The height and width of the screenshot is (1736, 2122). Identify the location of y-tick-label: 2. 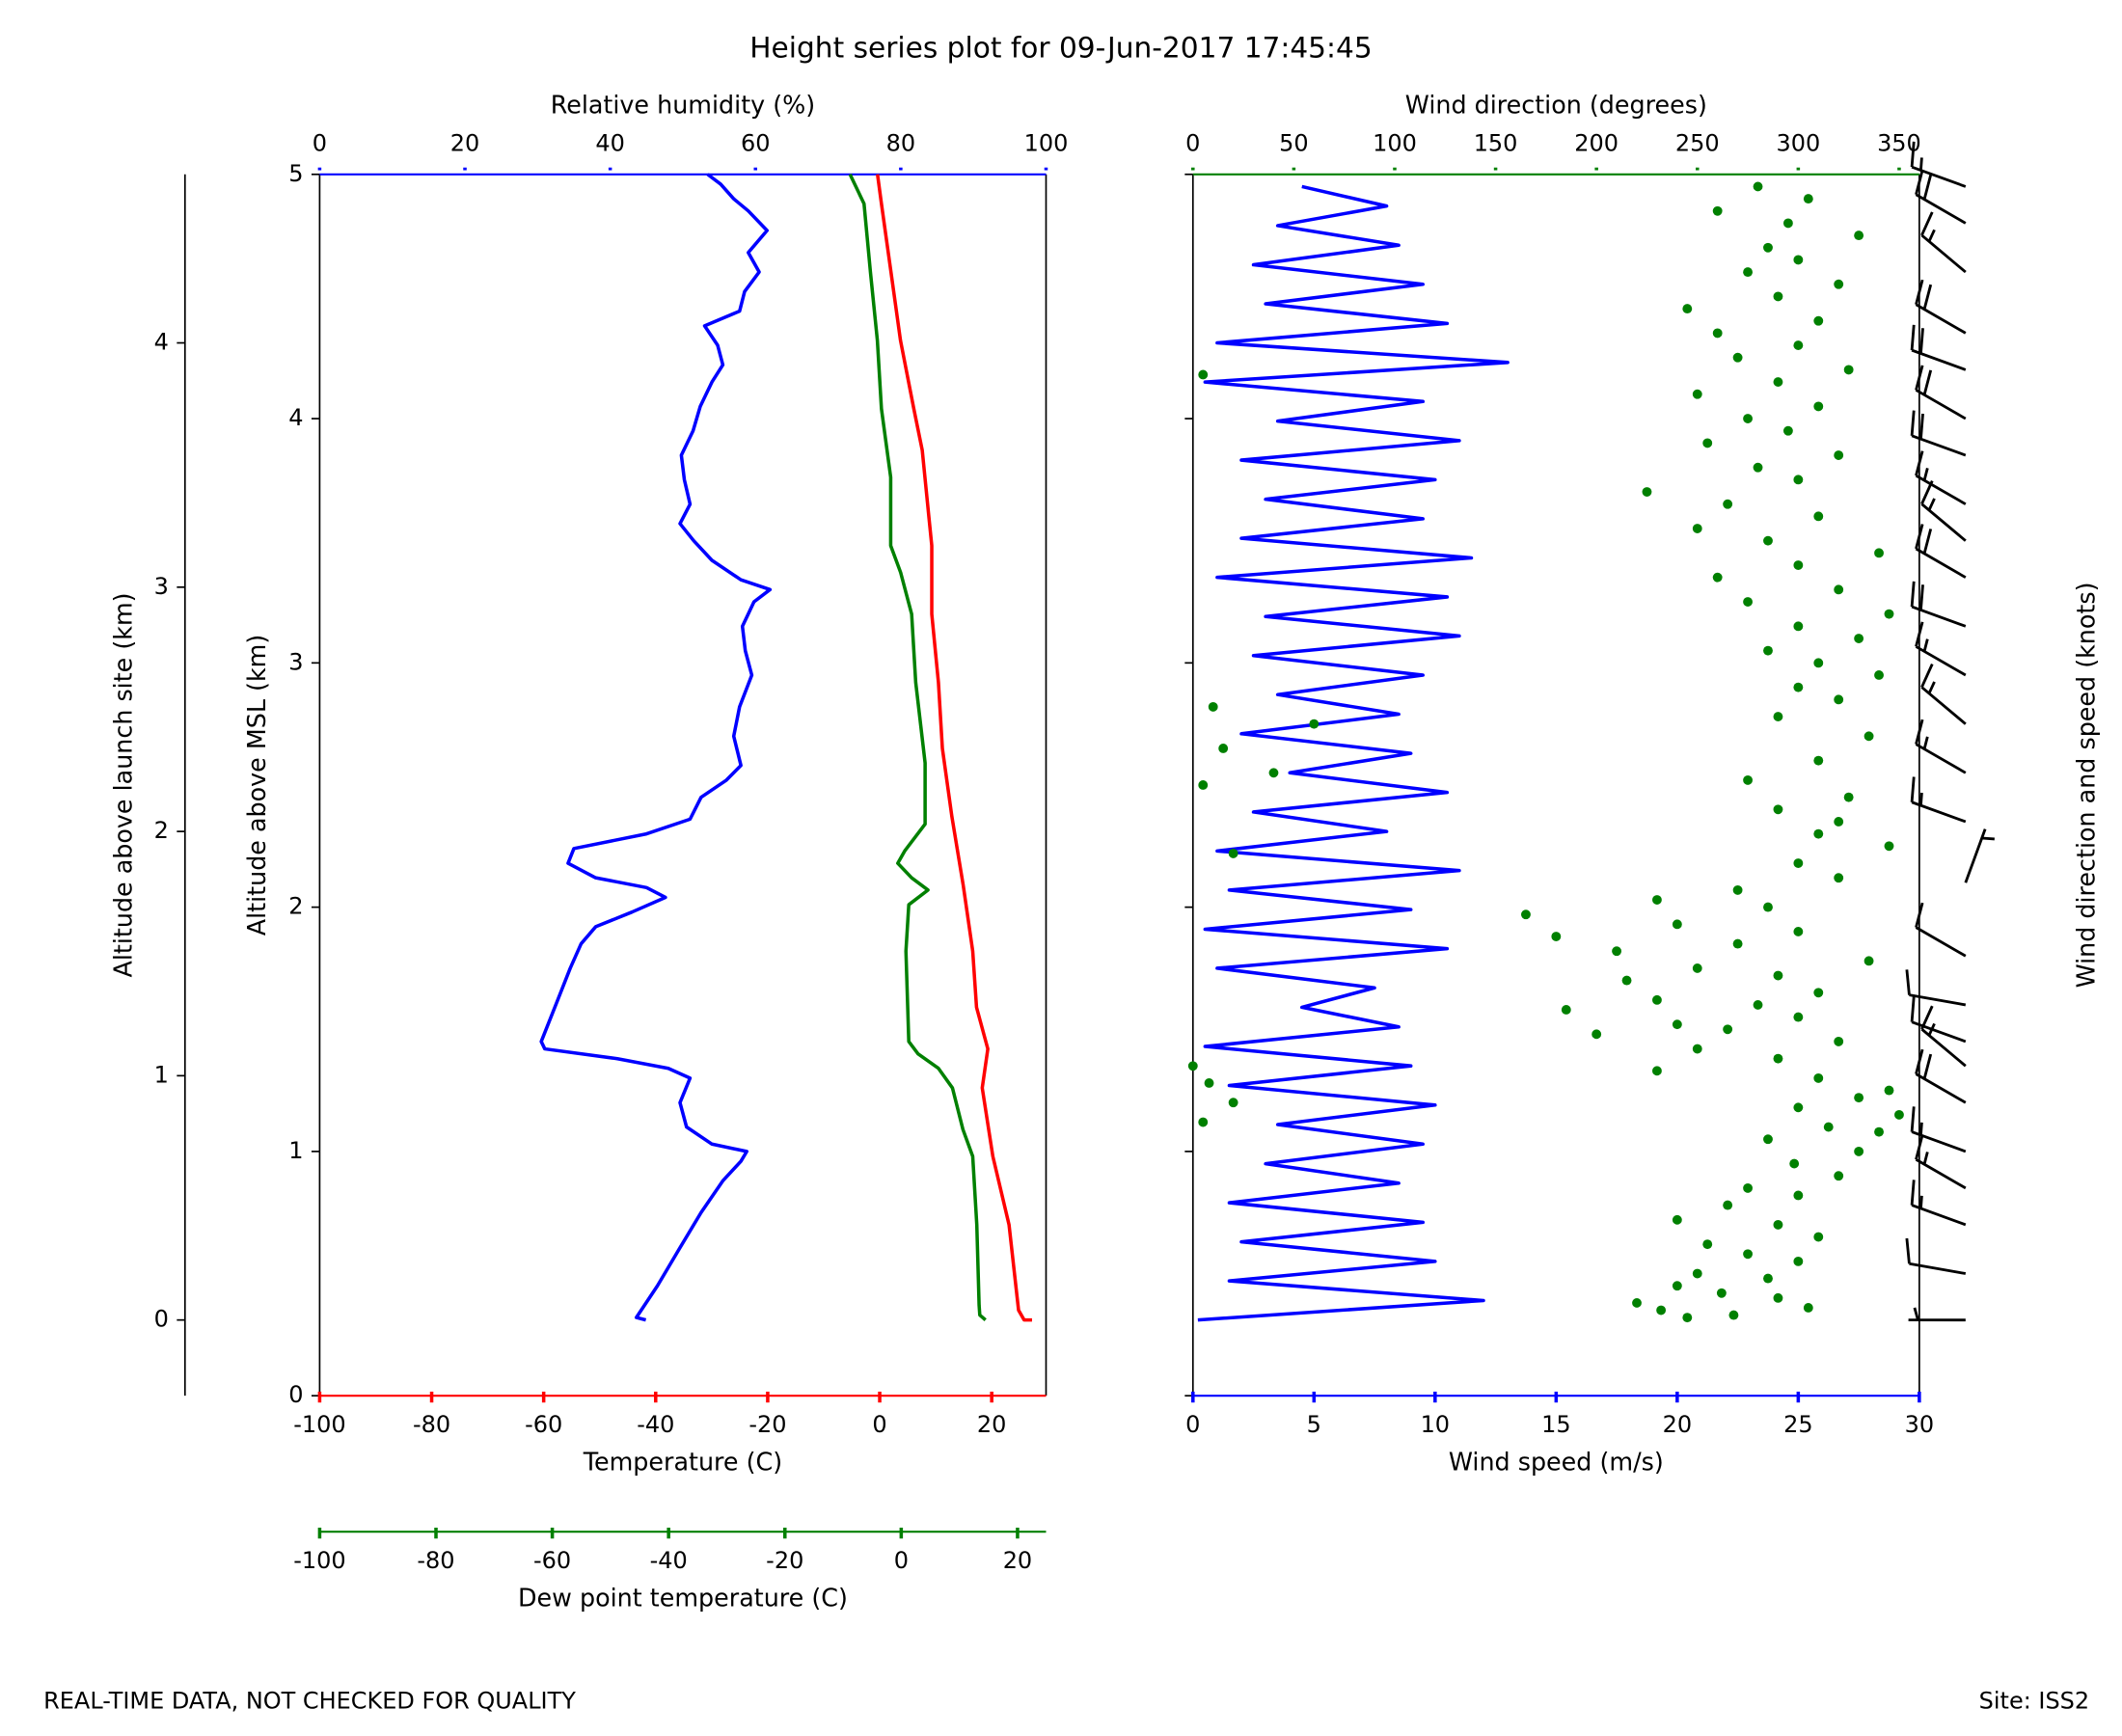
(296, 907).